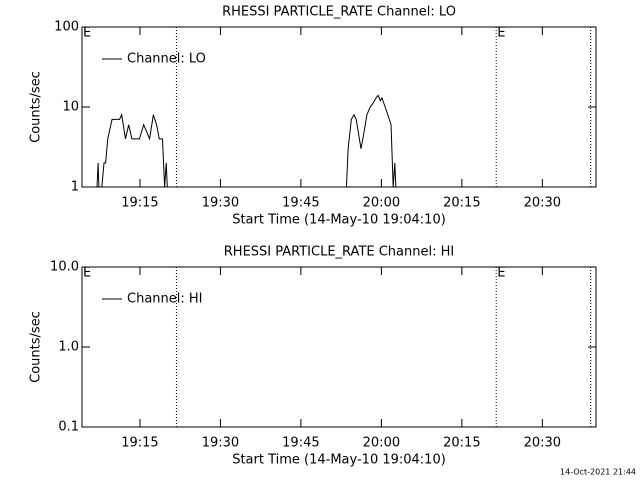  I want to click on y-tick-label: 1, so click(75, 187).